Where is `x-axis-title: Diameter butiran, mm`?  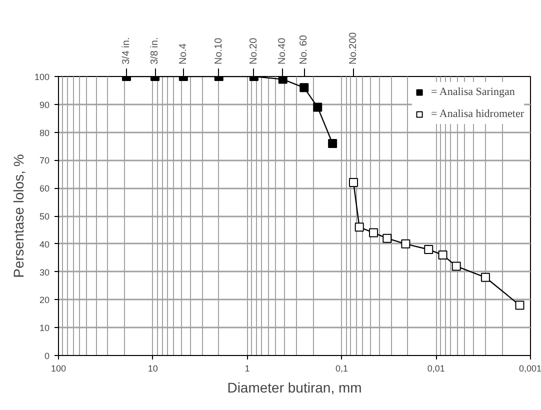 x-axis-title: Diameter butiran, mm is located at coordinates (294, 388).